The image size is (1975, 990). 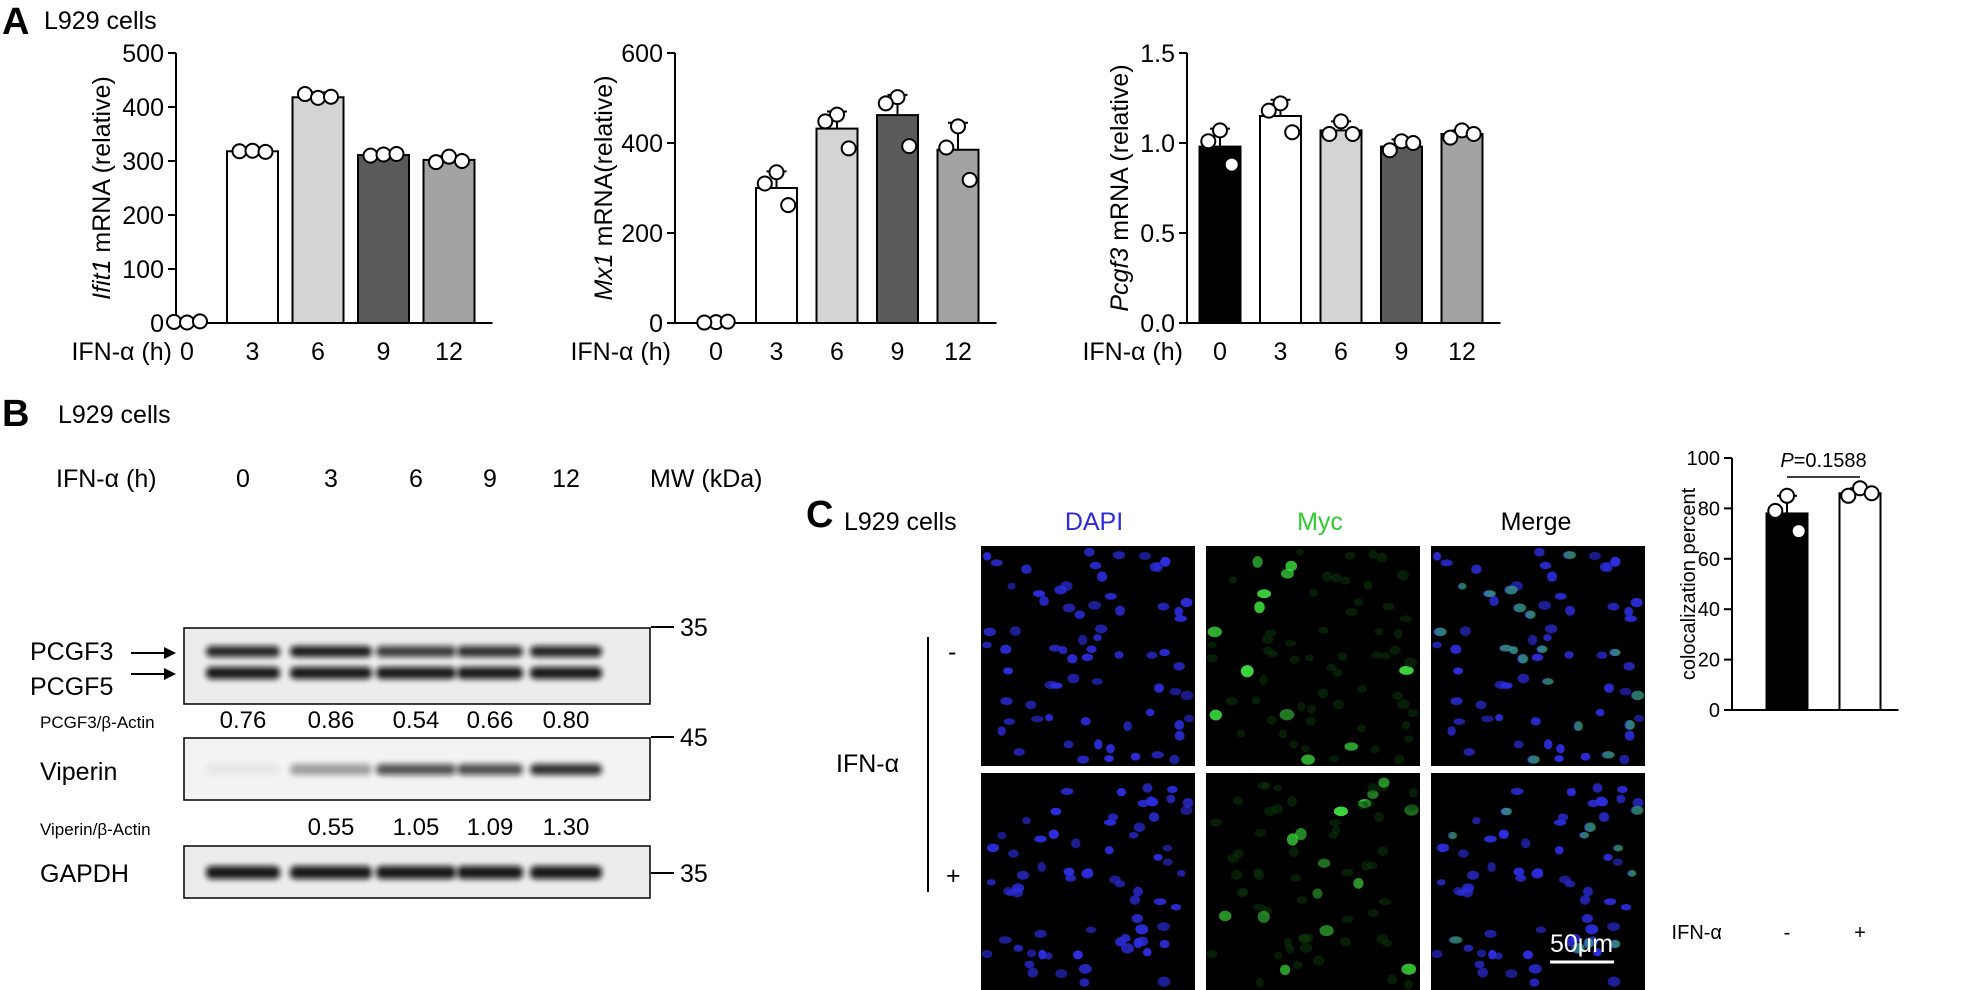 What do you see at coordinates (243, 872) in the screenshot?
I see `band-gapdh` at bounding box center [243, 872].